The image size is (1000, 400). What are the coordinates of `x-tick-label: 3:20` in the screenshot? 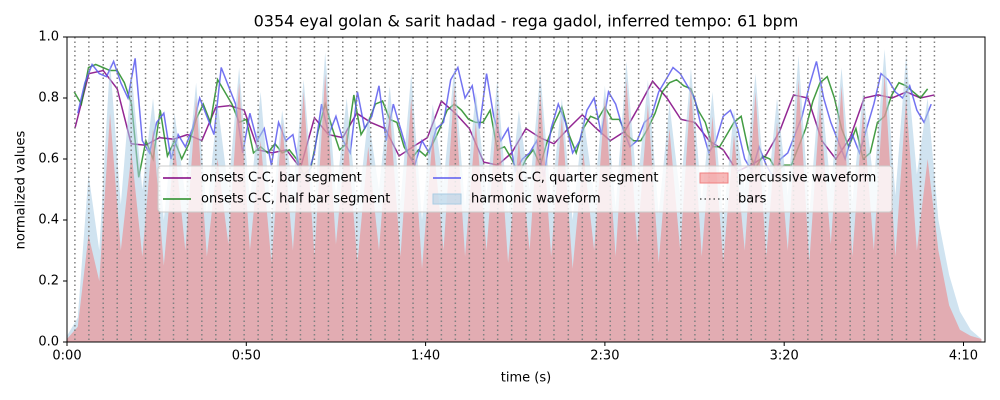 It's located at (784, 356).